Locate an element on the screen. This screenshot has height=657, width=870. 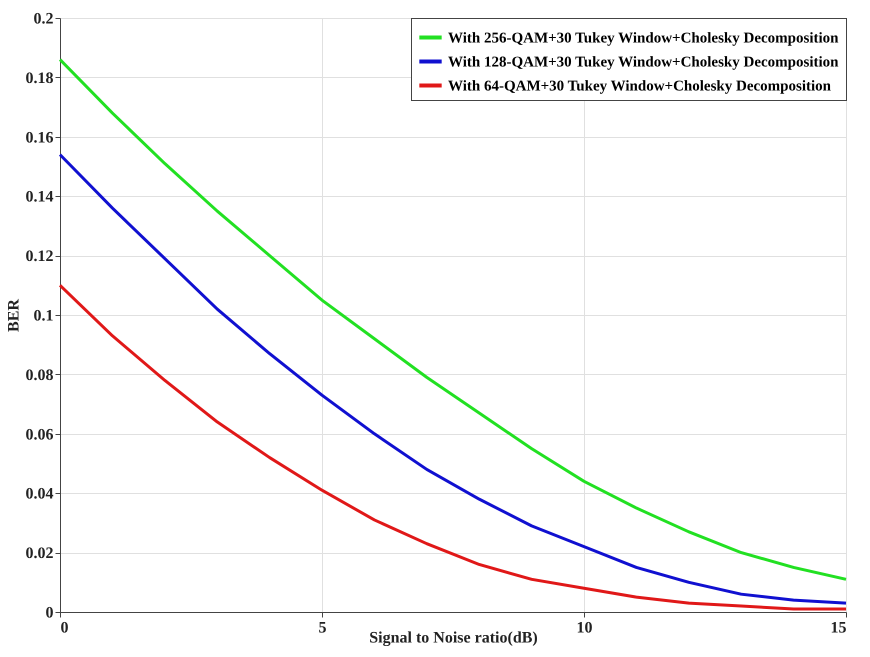
y-tick-label: 0.04 is located at coordinates (40, 494).